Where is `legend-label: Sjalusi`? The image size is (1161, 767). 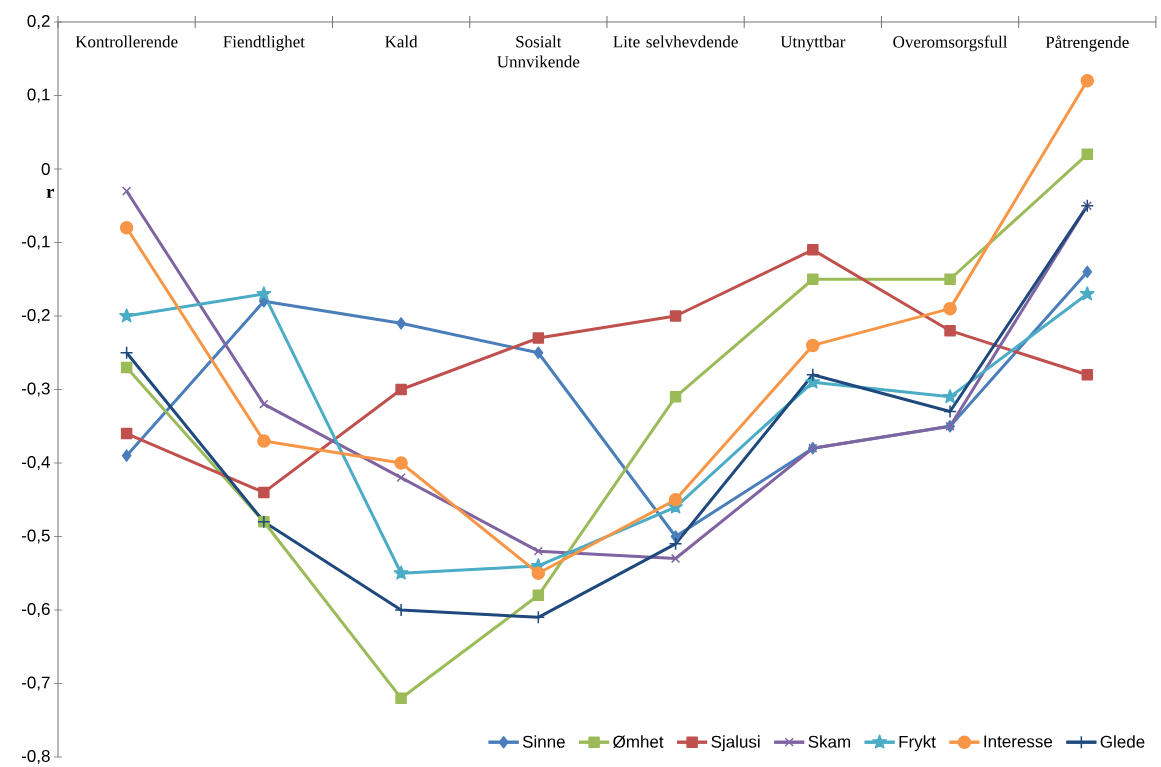
legend-label: Sjalusi is located at coordinates (735, 743).